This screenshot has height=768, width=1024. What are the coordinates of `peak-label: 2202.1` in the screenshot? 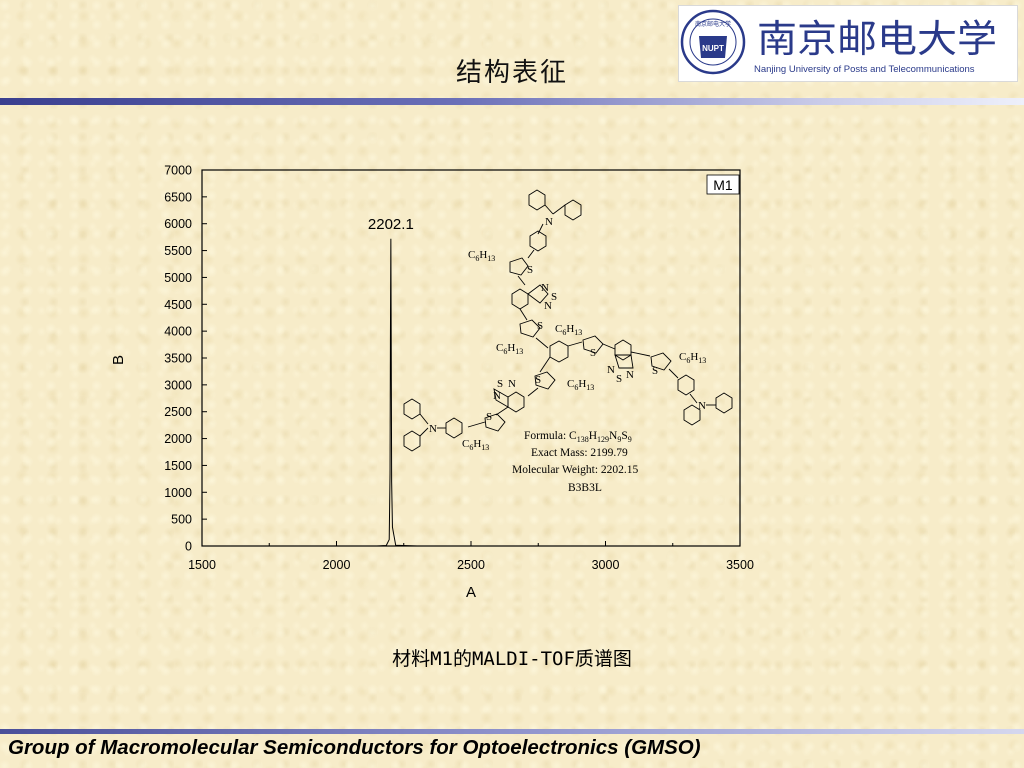 It's located at (391, 224).